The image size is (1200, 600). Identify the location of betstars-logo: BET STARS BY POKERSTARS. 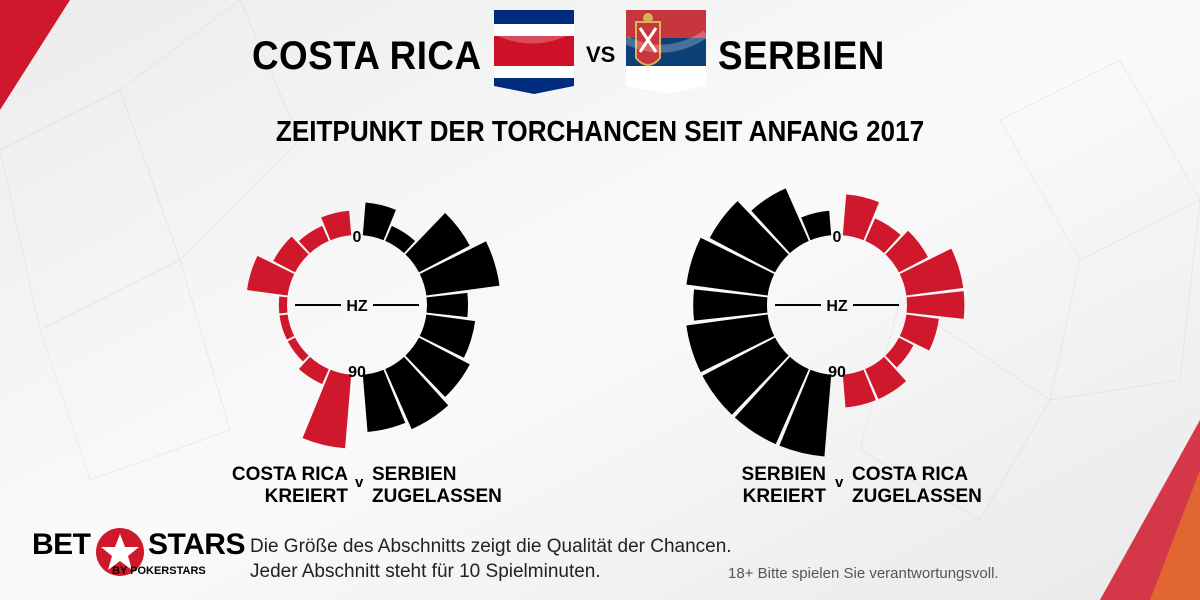
(137, 556).